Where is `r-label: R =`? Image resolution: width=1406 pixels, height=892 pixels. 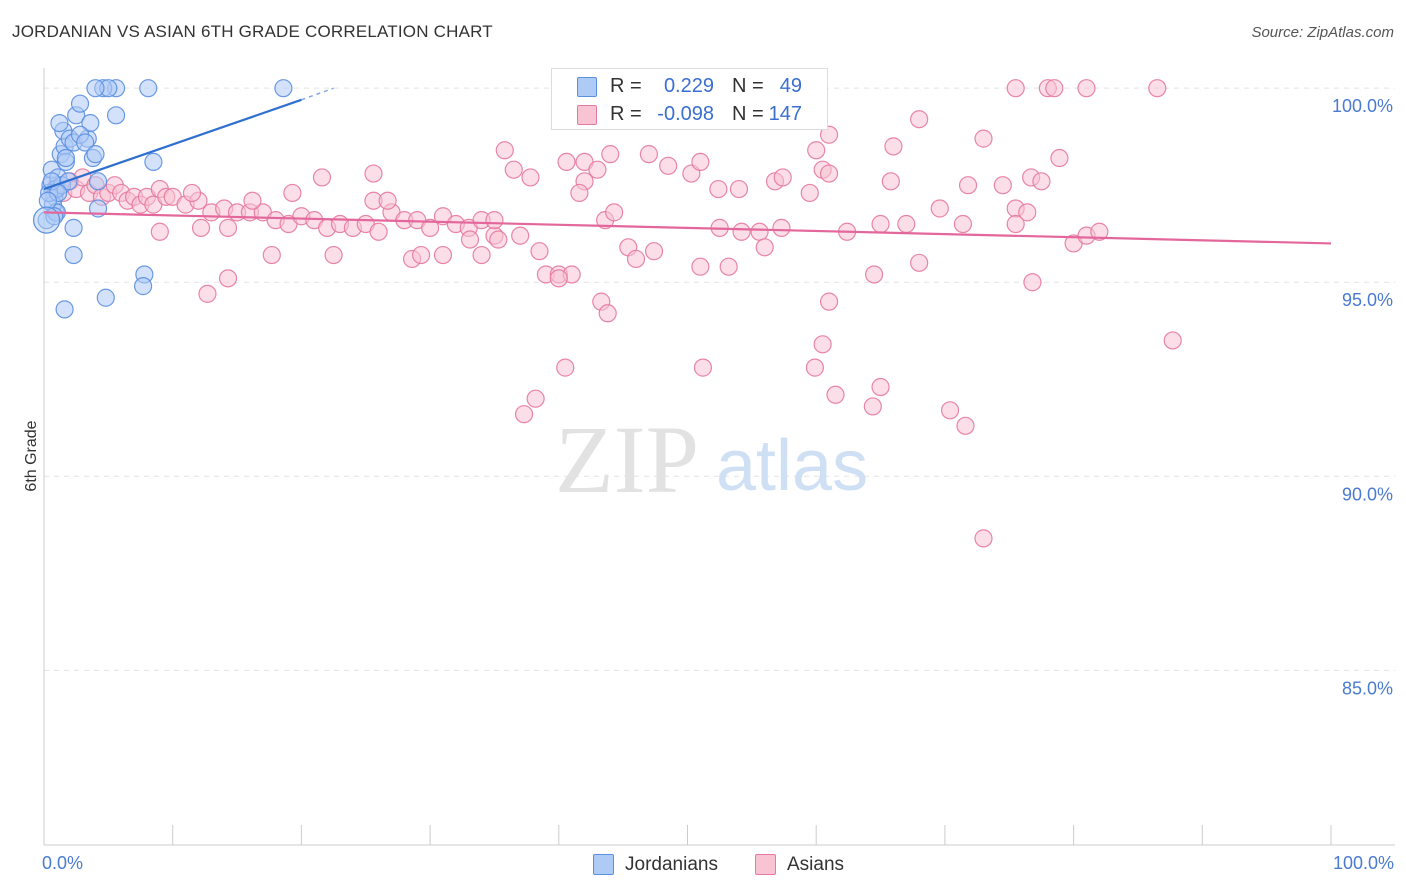 r-label: R = is located at coordinates (626, 114).